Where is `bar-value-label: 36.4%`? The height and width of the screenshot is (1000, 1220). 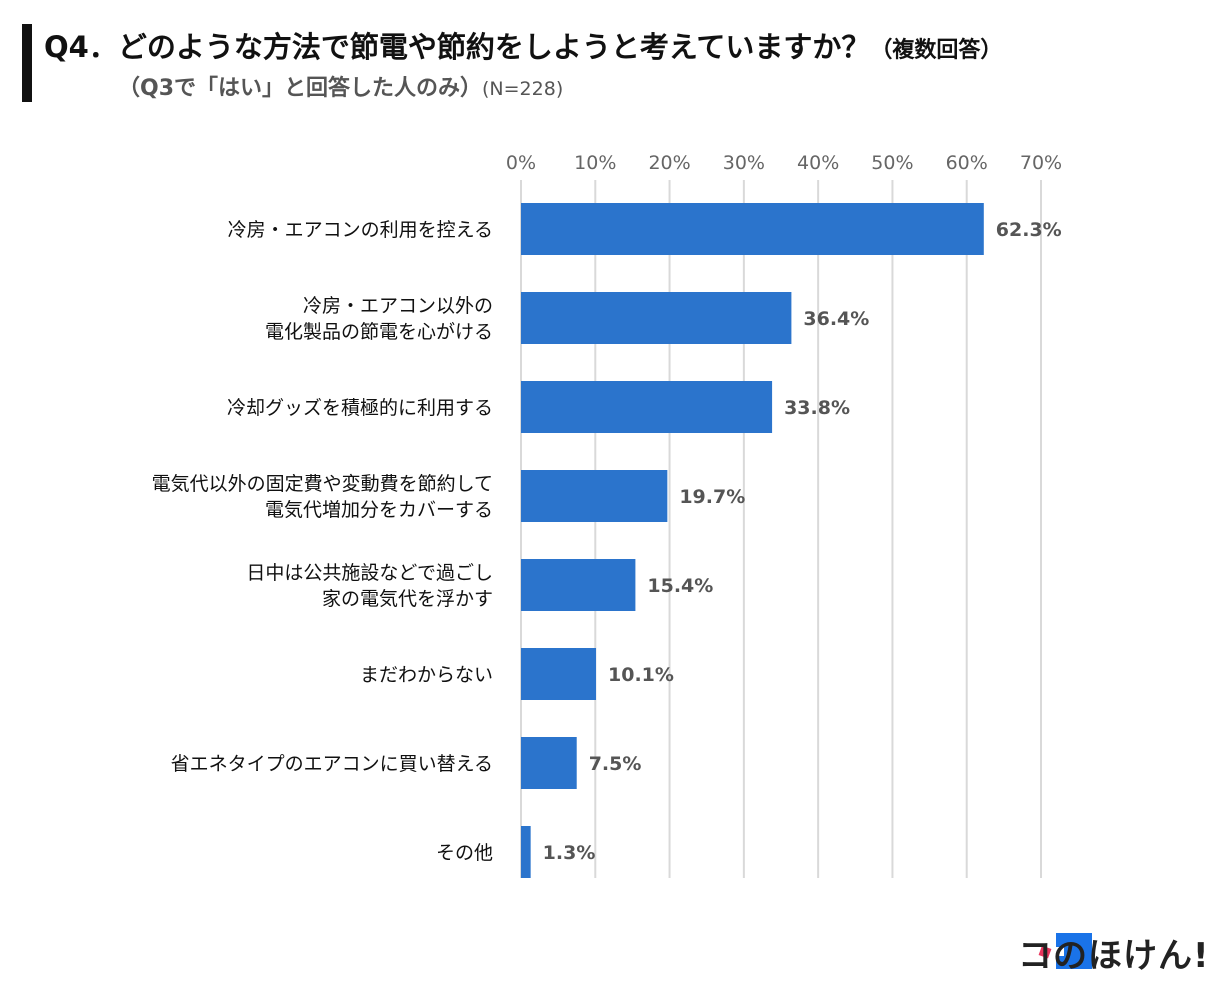
bar-value-label: 36.4% is located at coordinates (836, 319).